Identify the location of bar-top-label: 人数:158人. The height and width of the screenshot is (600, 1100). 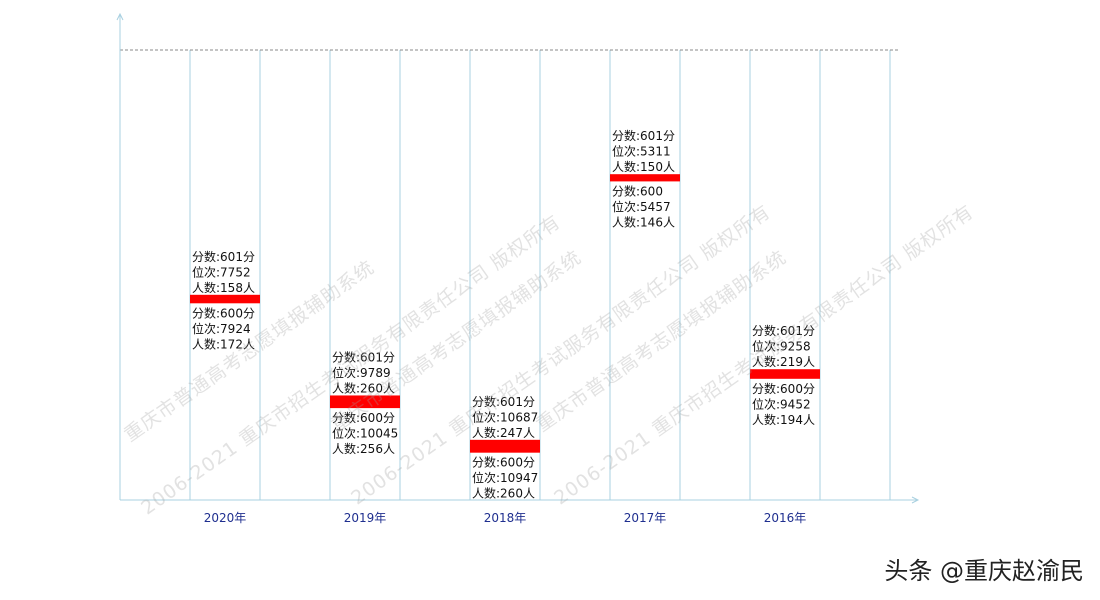
(223, 287).